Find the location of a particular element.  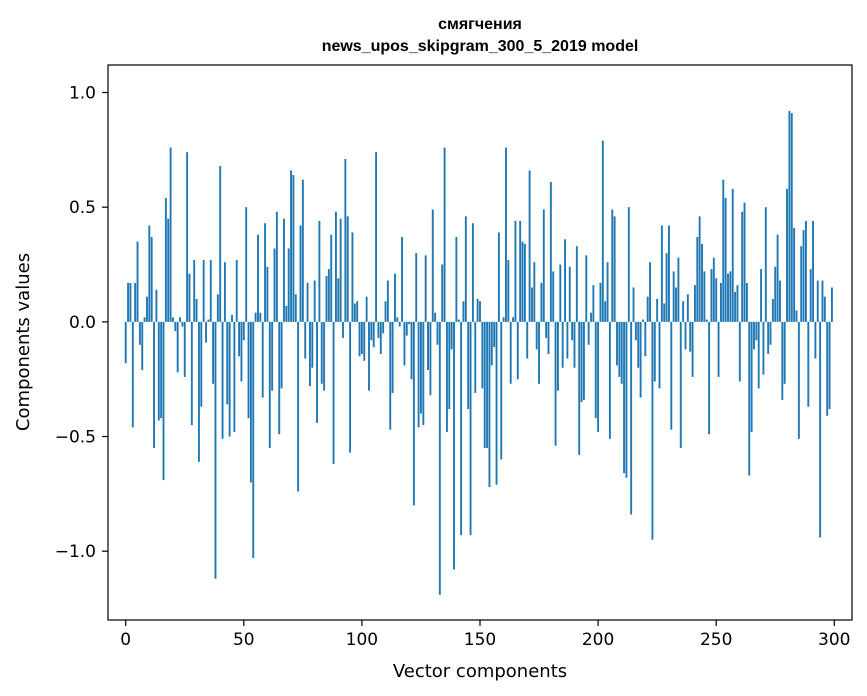

x-axis-ticks: 0 50 100 150 200 250 300 is located at coordinates (485, 635).